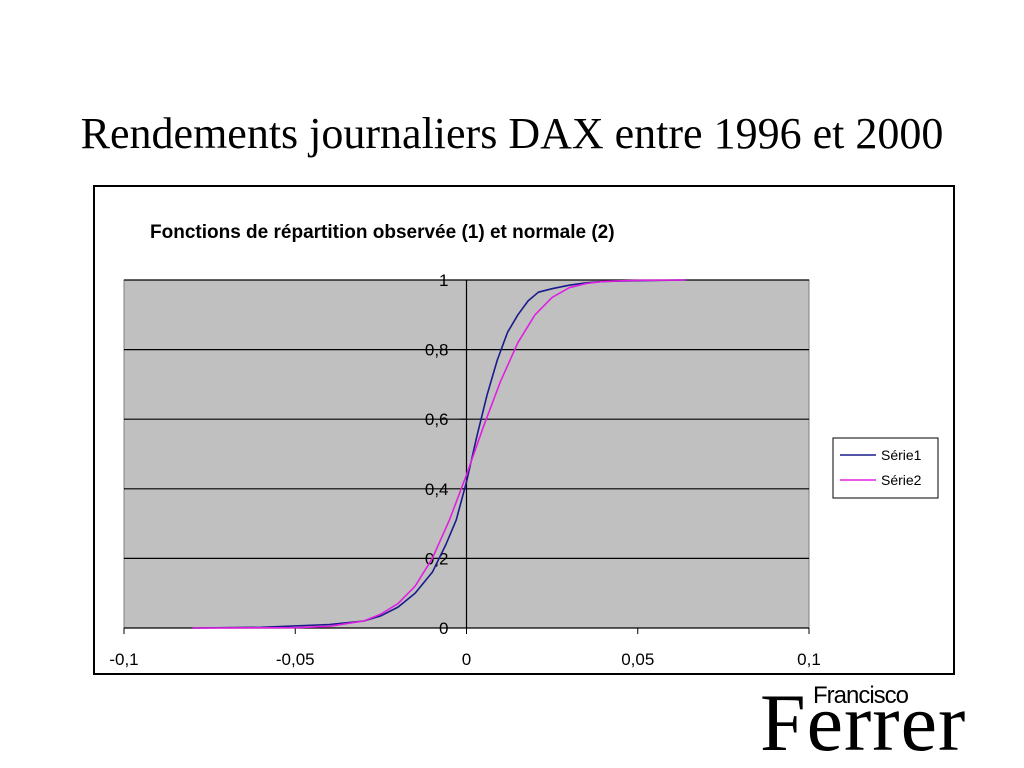 The image size is (1024, 768). What do you see at coordinates (123, 659) in the screenshot?
I see `x-tick-label-0: -0,1` at bounding box center [123, 659].